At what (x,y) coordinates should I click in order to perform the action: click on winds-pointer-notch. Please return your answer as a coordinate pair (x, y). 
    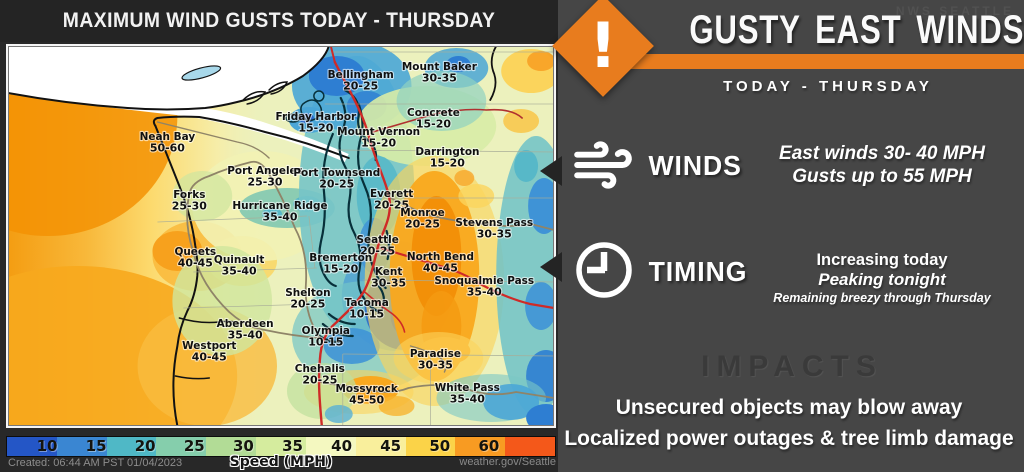
    Looking at the image, I should click on (551, 171).